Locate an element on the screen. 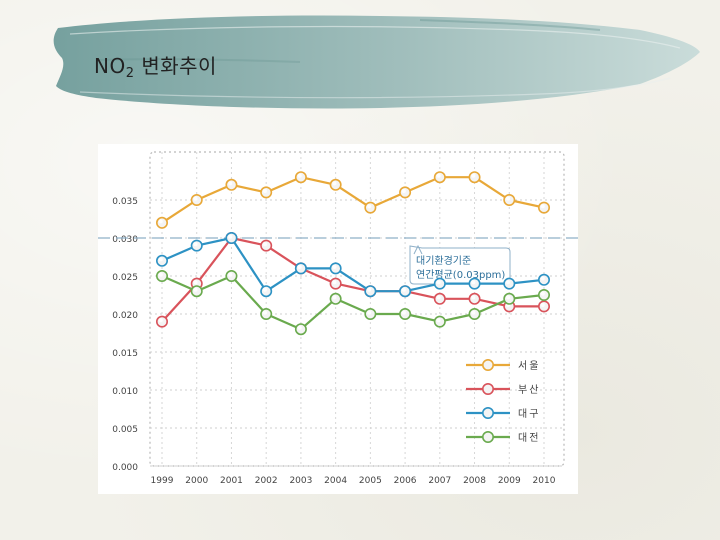  x-tick-label: 2005 is located at coordinates (370, 481).